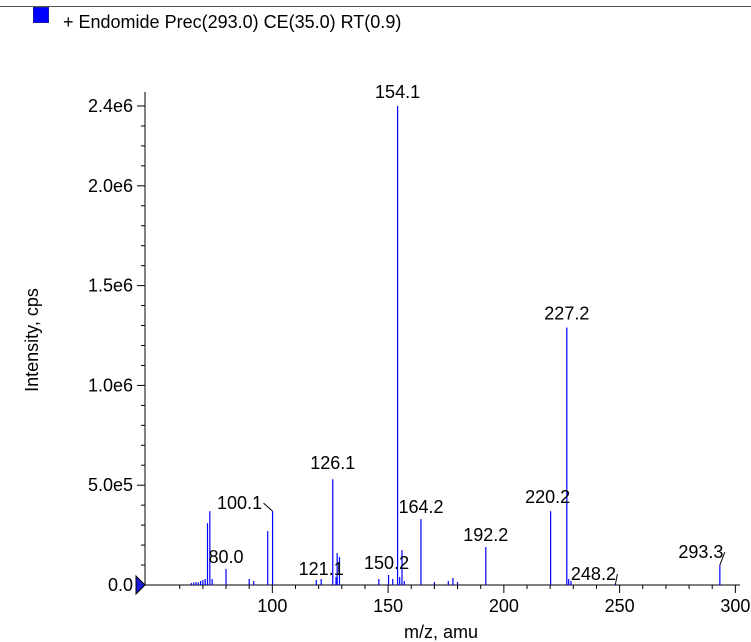  What do you see at coordinates (566, 314) in the screenshot?
I see `peak-label: 227.2` at bounding box center [566, 314].